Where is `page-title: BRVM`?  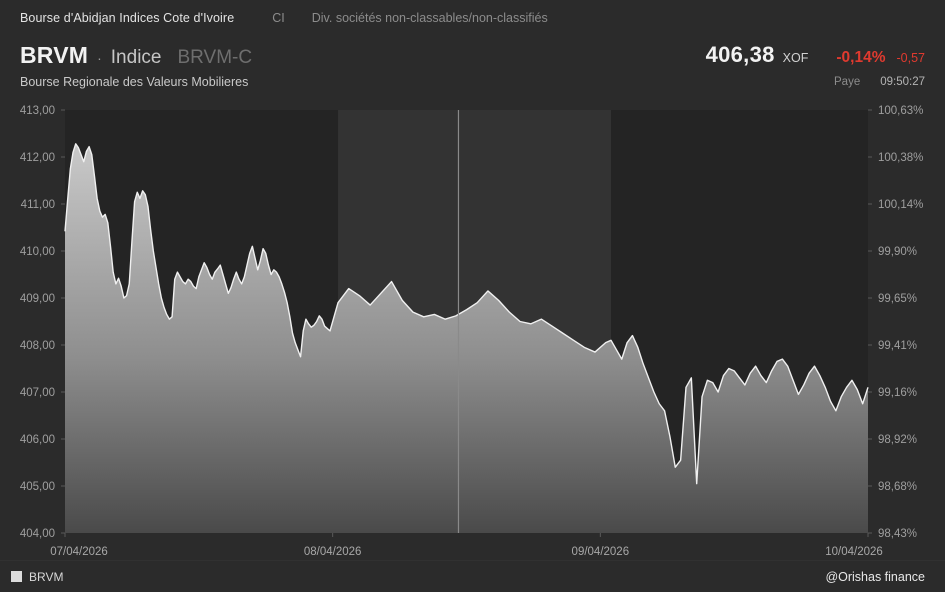 page-title: BRVM is located at coordinates (54, 55).